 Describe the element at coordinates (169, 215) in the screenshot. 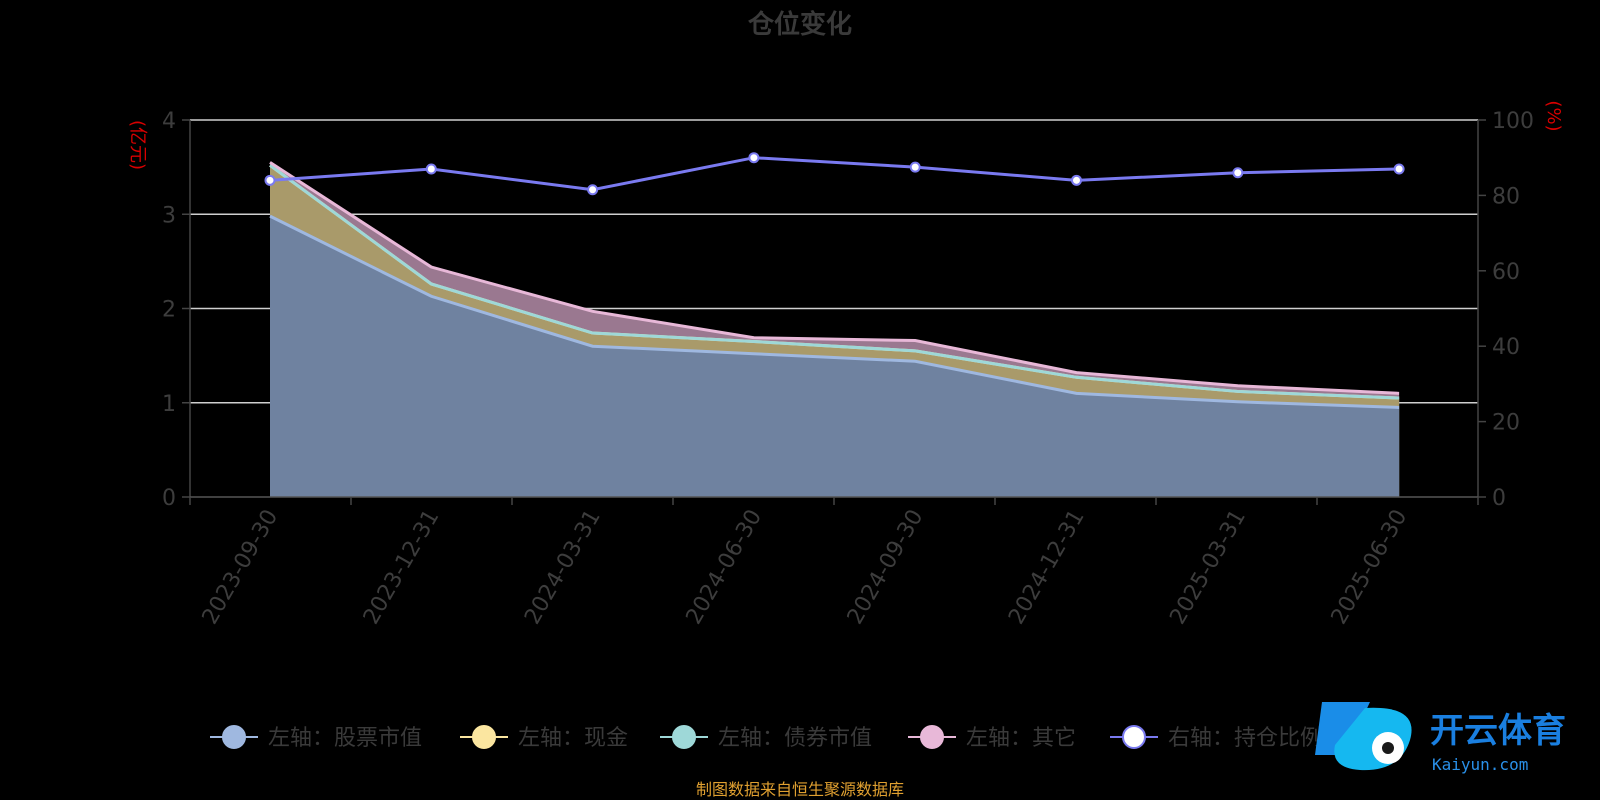

I see `left-axis-tick-label: 3` at that location.